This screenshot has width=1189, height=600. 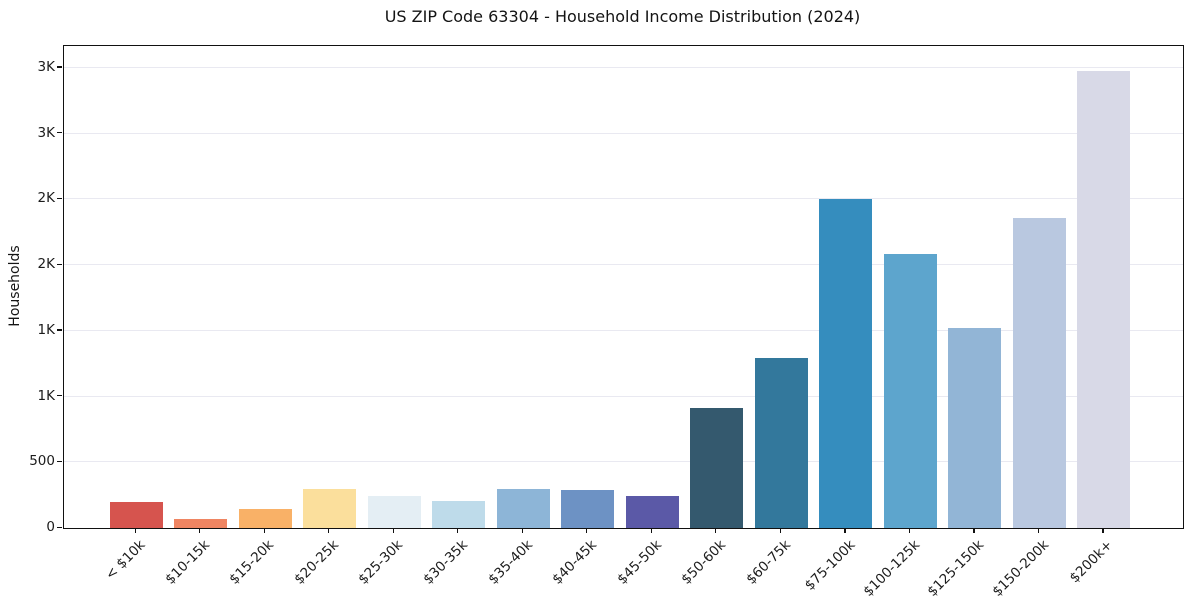 I want to click on bar-< $10k, so click(x=136, y=514).